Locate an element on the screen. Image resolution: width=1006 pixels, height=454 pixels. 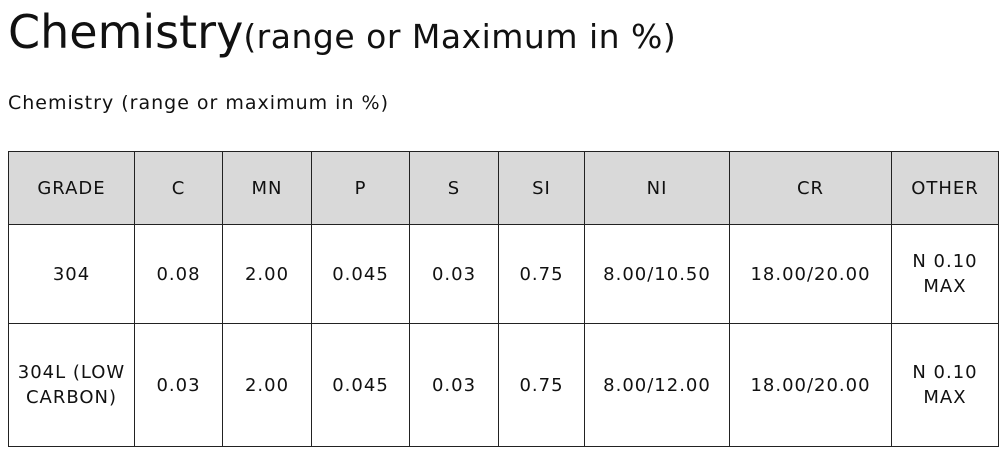
title: Chemistry is located at coordinates (126, 32).